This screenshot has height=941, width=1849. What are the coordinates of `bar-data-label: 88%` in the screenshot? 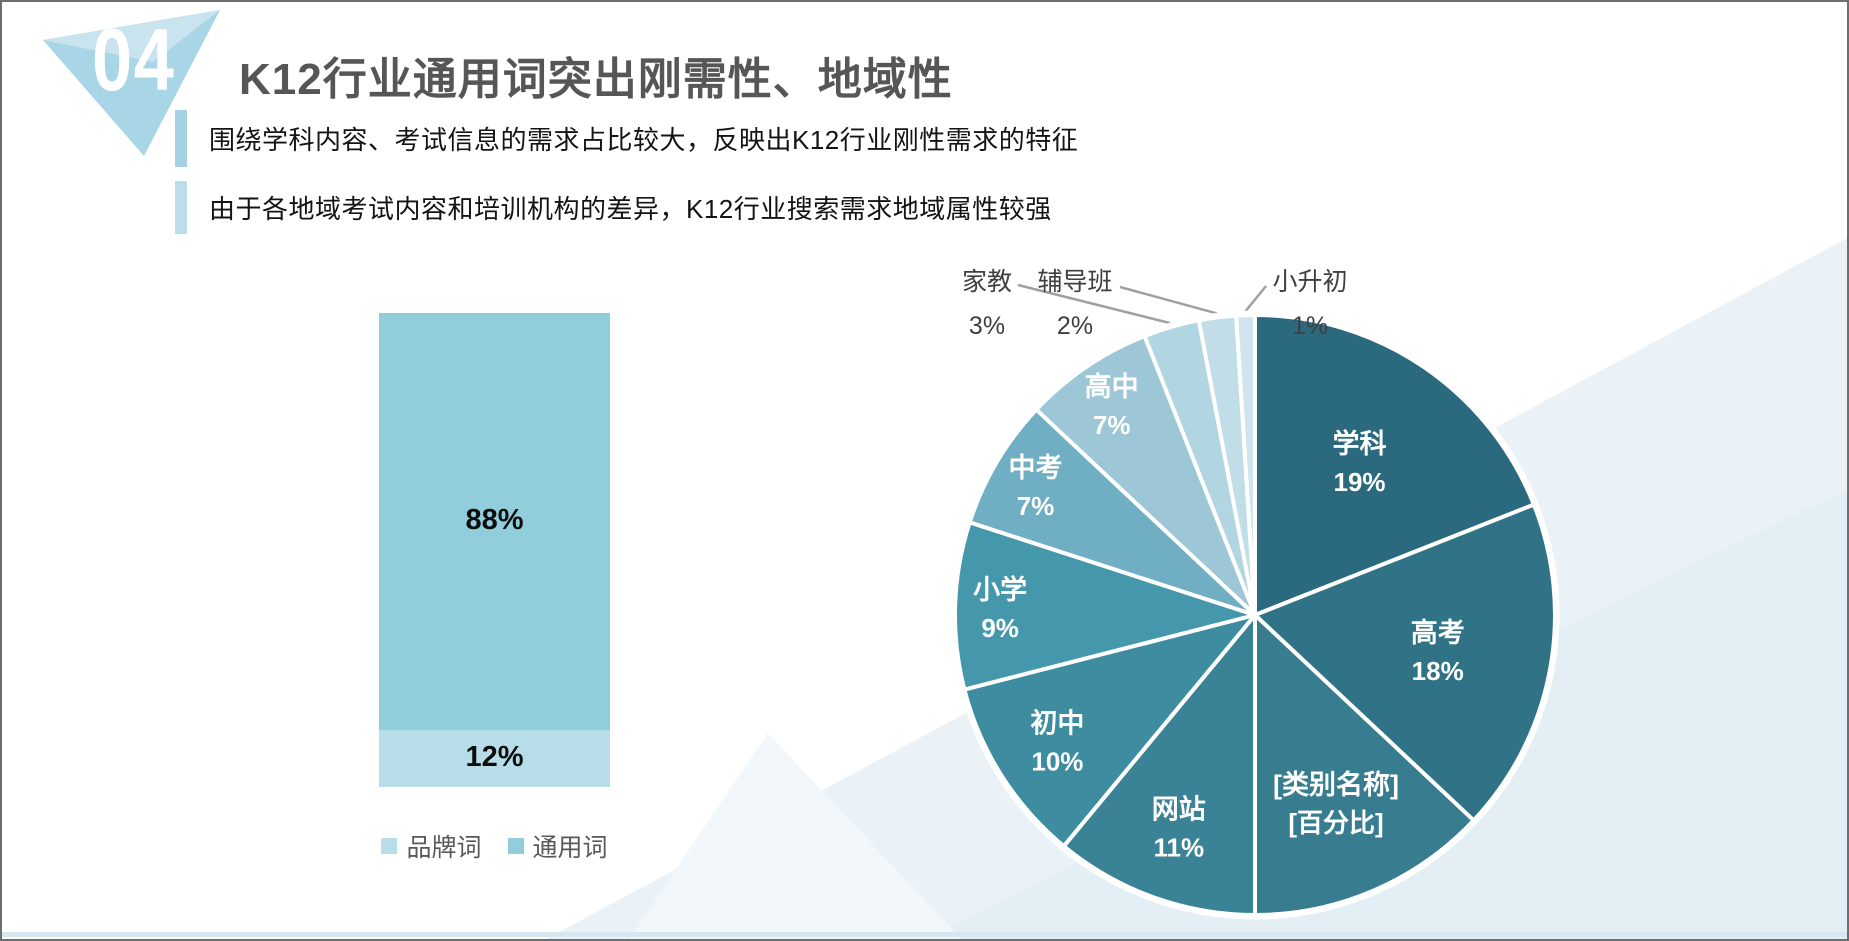 It's located at (494, 519).